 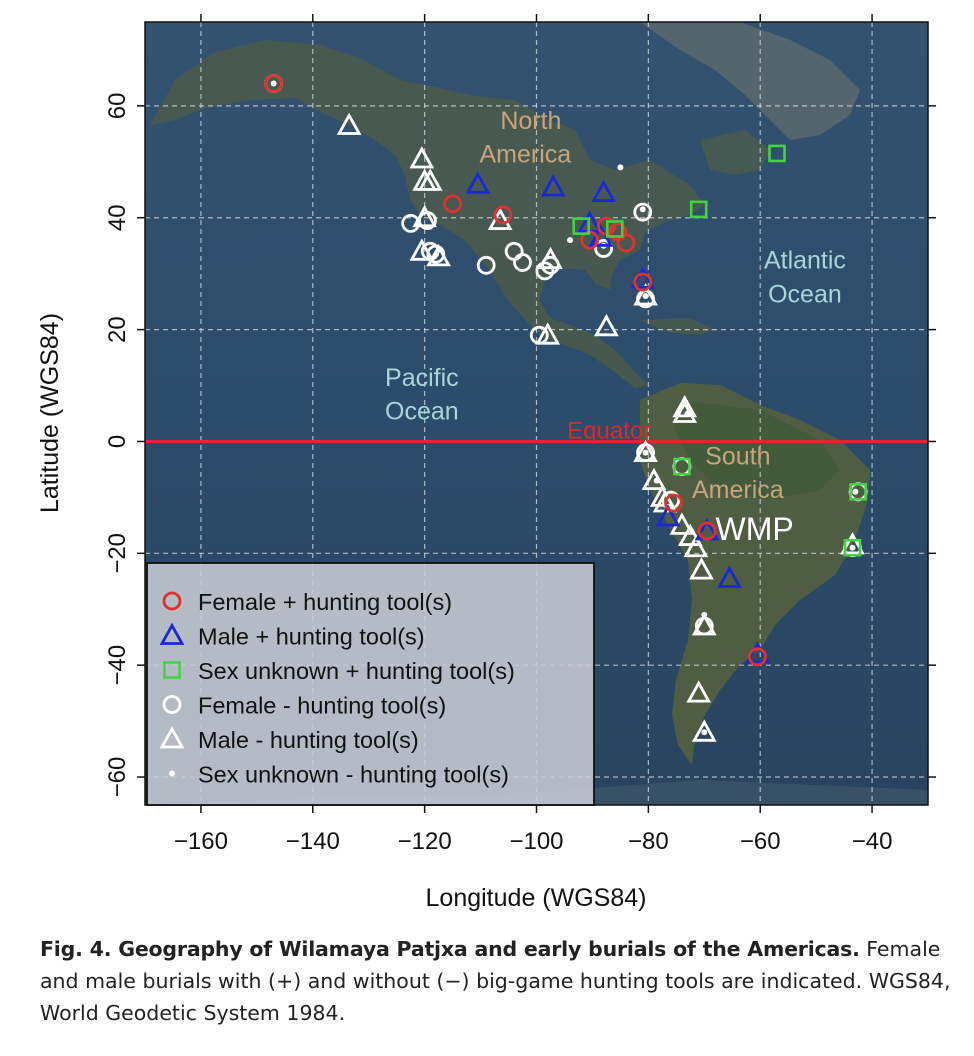 I want to click on legend-label: Male + hunting tool(s), so click(x=311, y=637).